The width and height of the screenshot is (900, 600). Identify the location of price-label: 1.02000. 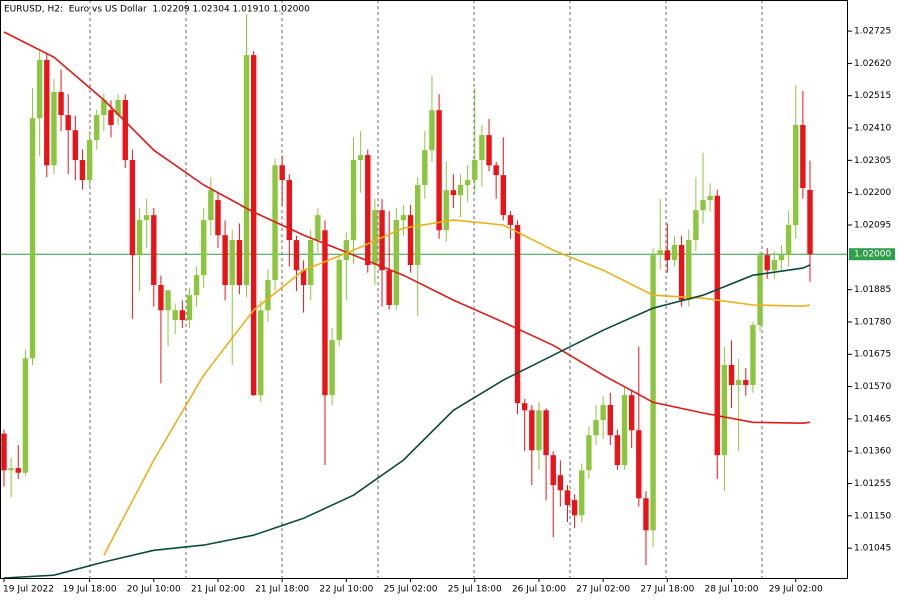
(872, 255).